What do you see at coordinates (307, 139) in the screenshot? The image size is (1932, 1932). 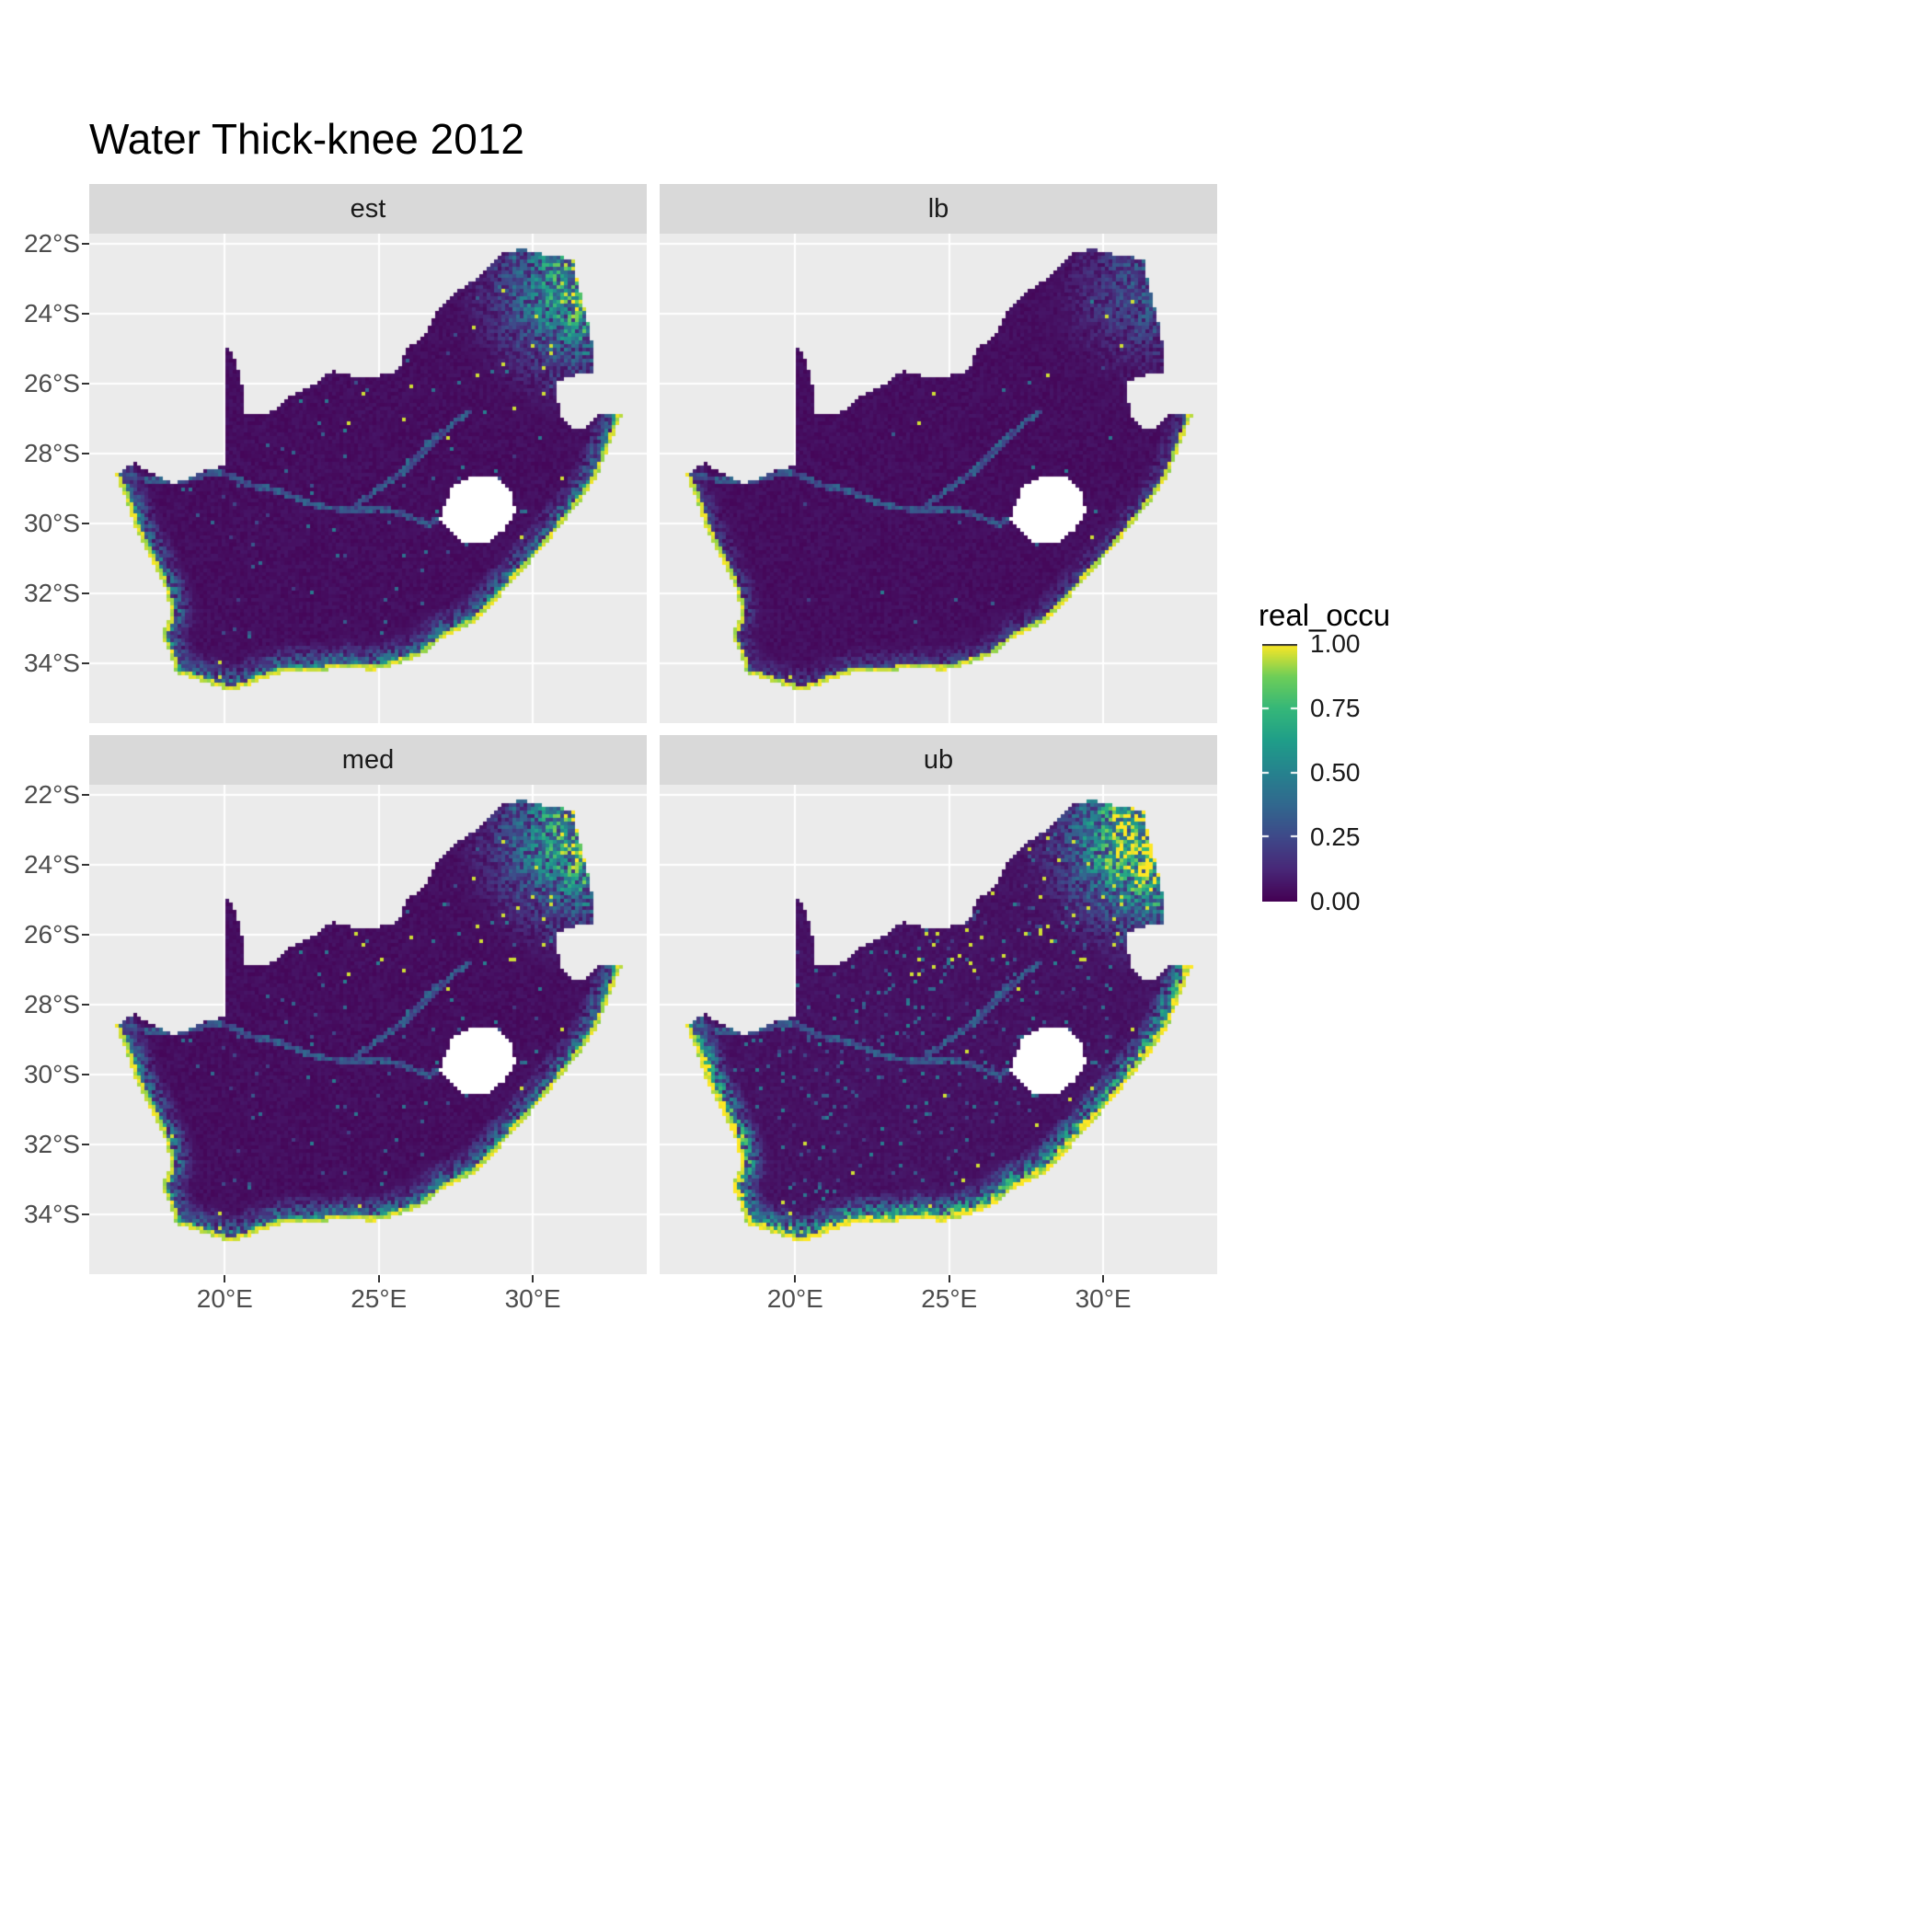 I see `plot-title: Water Thick-knee 2012` at bounding box center [307, 139].